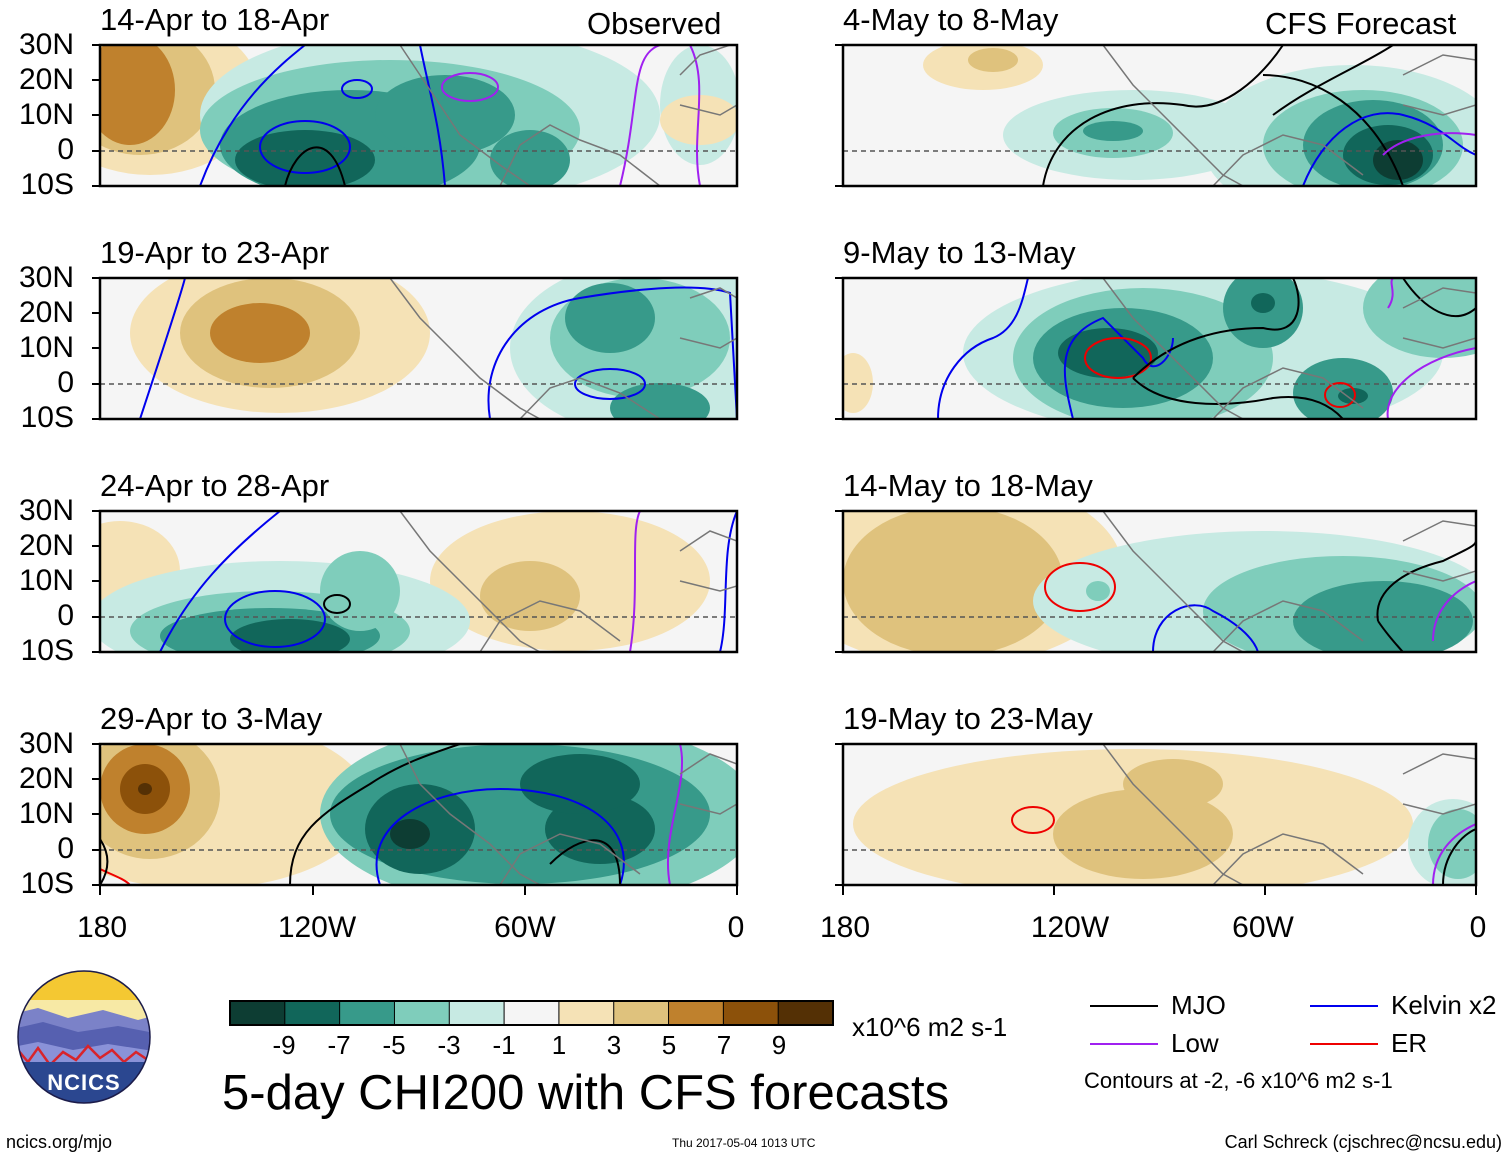 The width and height of the screenshot is (1510, 1158). What do you see at coordinates (968, 485) in the screenshot?
I see `panel-title: 14-May to 18-May` at bounding box center [968, 485].